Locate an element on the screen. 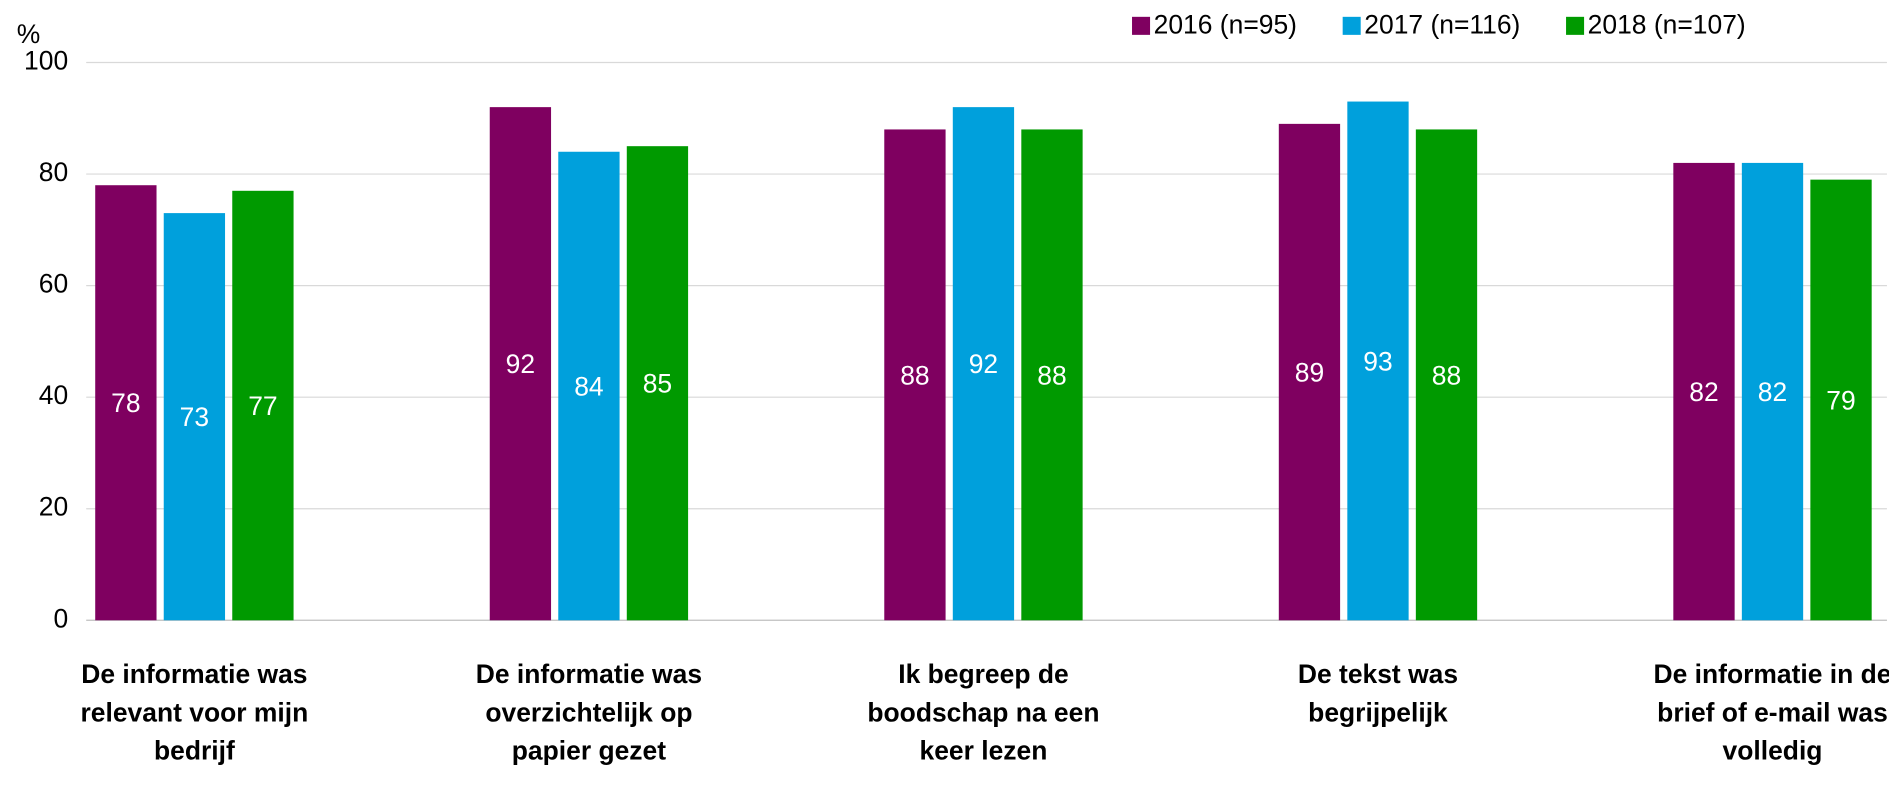  data-label: 93 is located at coordinates (1377, 361).